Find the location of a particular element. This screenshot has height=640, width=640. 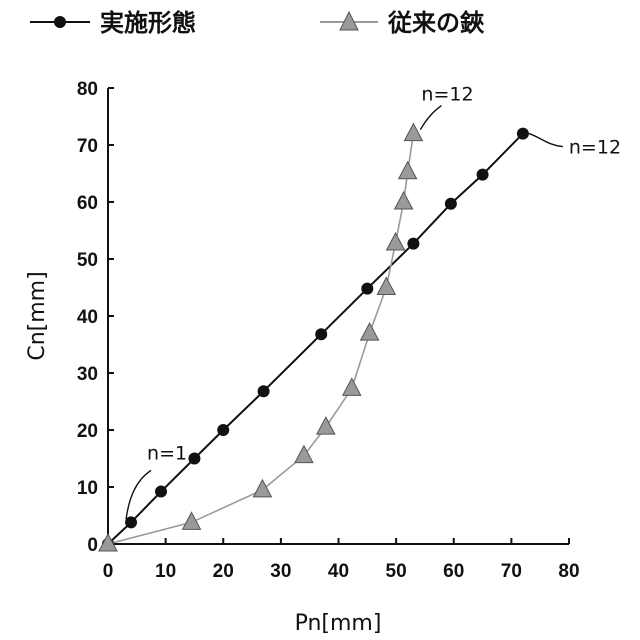

annotation-label-1: n=12 is located at coordinates (447, 95).